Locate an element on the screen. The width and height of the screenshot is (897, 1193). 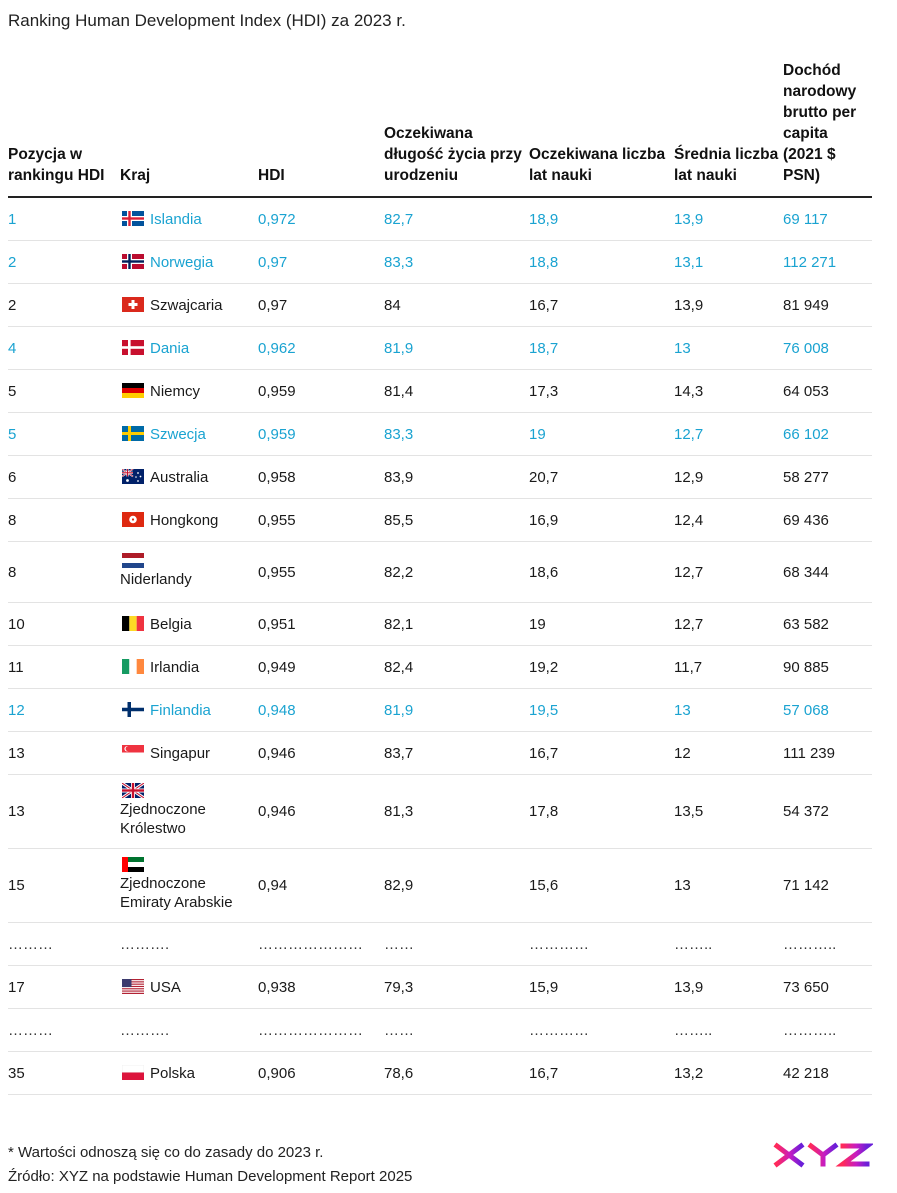
mean-schooling-cell: 13,2 is located at coordinates (728, 1073).